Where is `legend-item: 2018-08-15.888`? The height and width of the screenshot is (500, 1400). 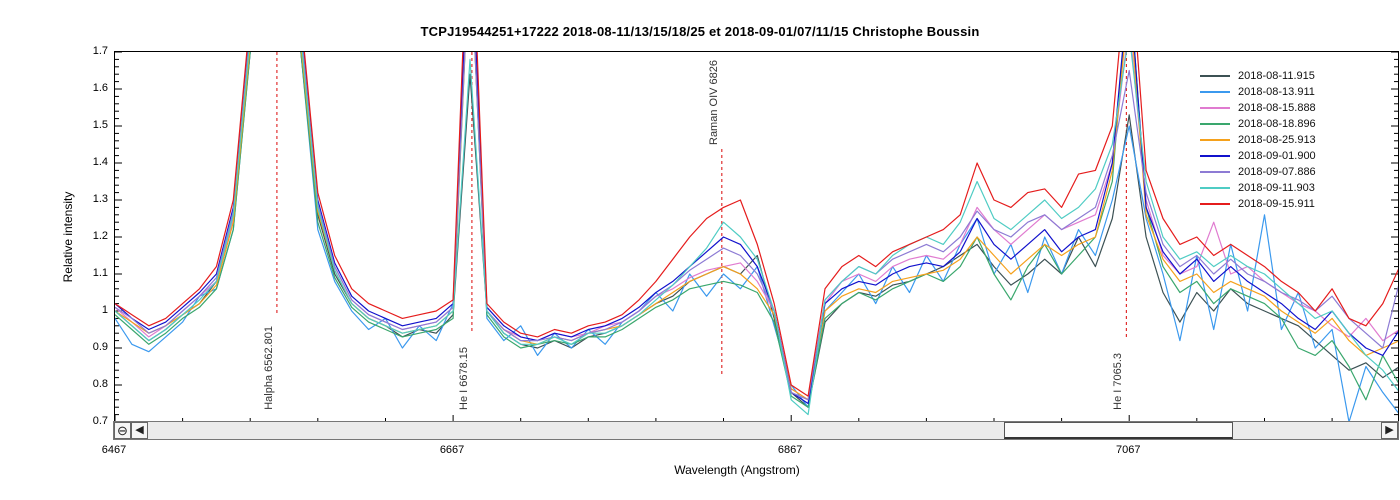
legend-item: 2018-08-15.888 is located at coordinates (1258, 108).